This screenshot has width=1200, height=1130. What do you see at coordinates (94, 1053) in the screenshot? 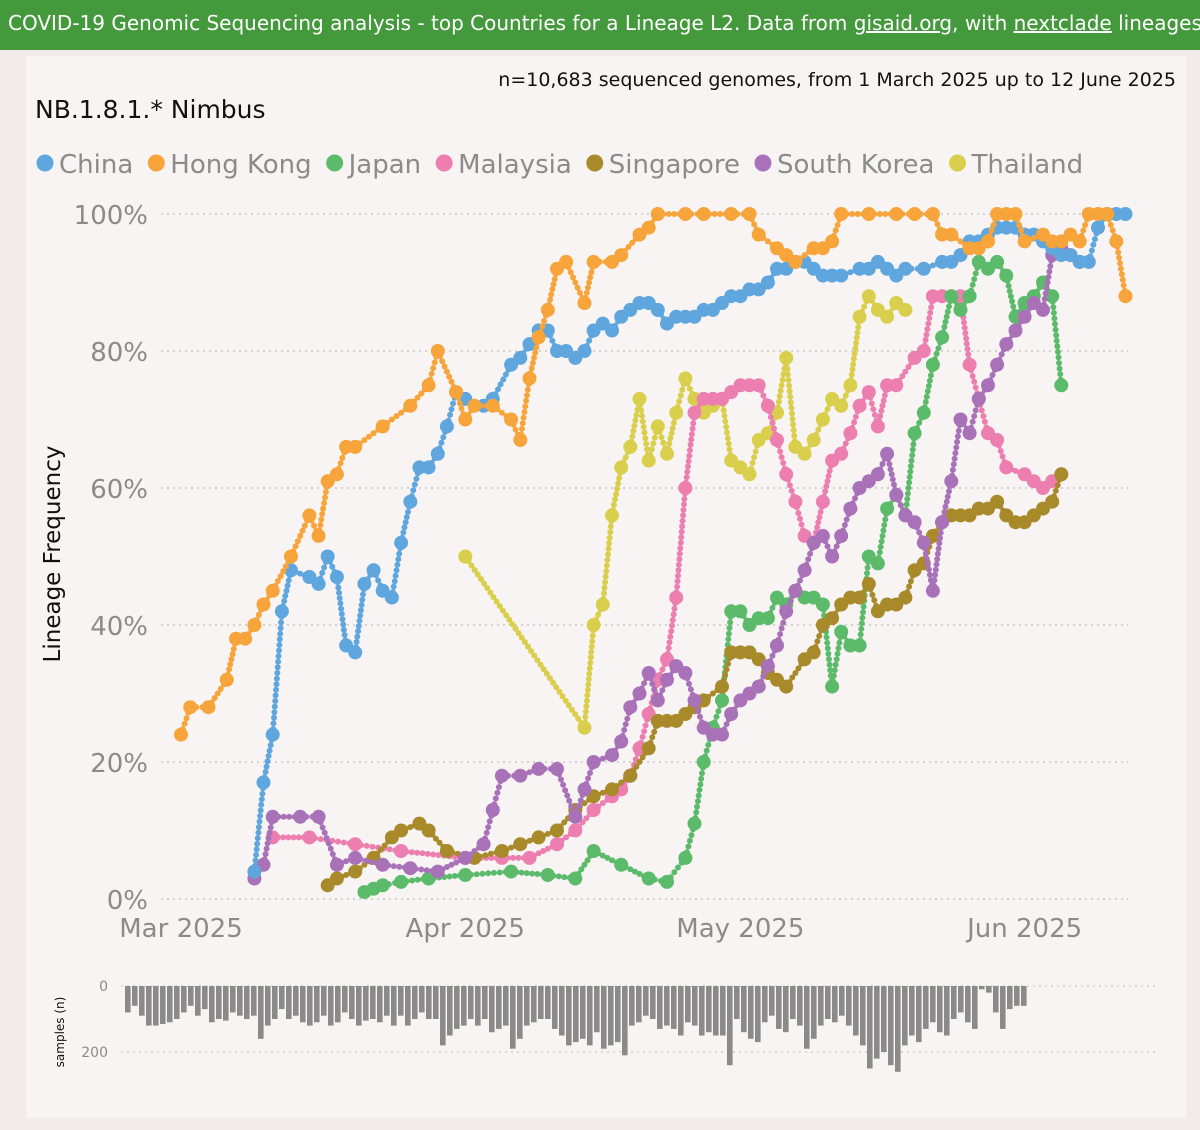
I see `bar-y-tick-label: 200` at bounding box center [94, 1053].